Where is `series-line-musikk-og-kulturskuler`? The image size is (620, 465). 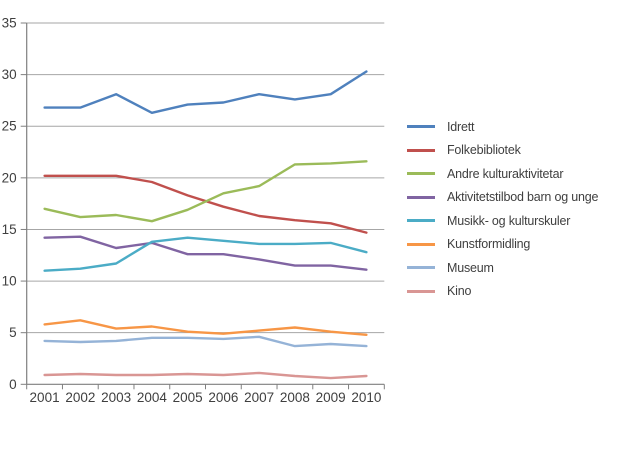
series-line-musikk-og-kulturskuler is located at coordinates (205, 254).